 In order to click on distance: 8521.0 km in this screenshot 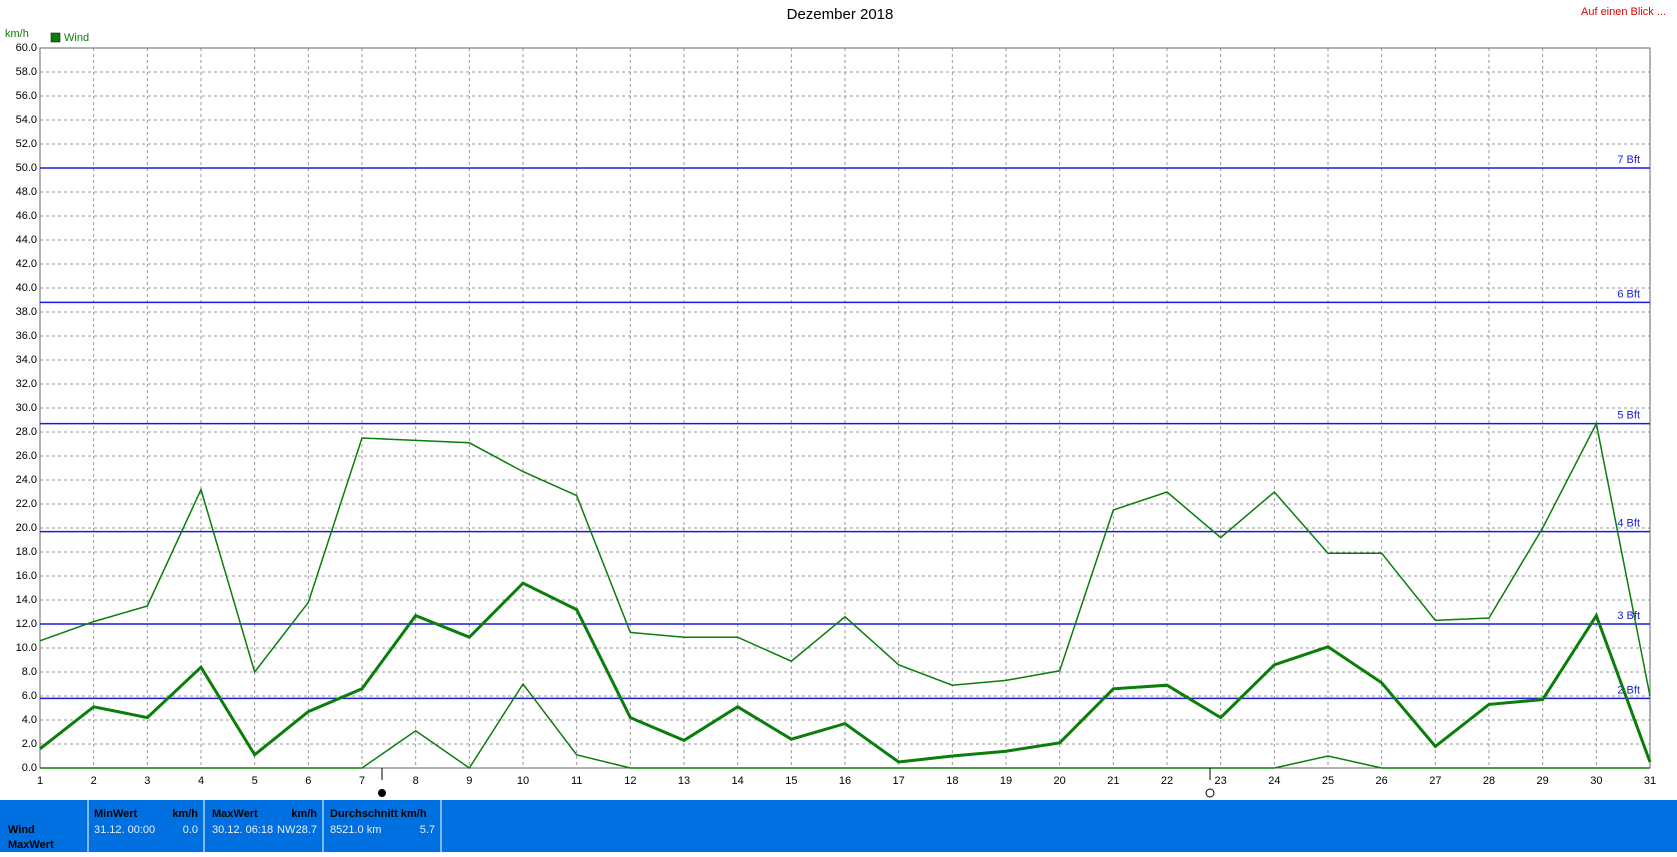, I will do `click(355, 830)`.